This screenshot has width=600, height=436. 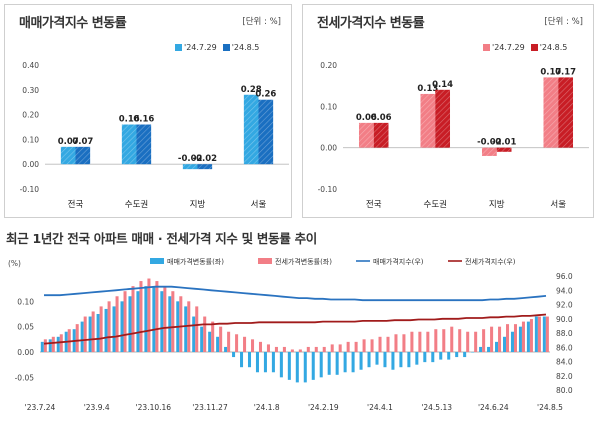 What do you see at coordinates (564, 362) in the screenshot?
I see `right-tick-label: 84.0` at bounding box center [564, 362].